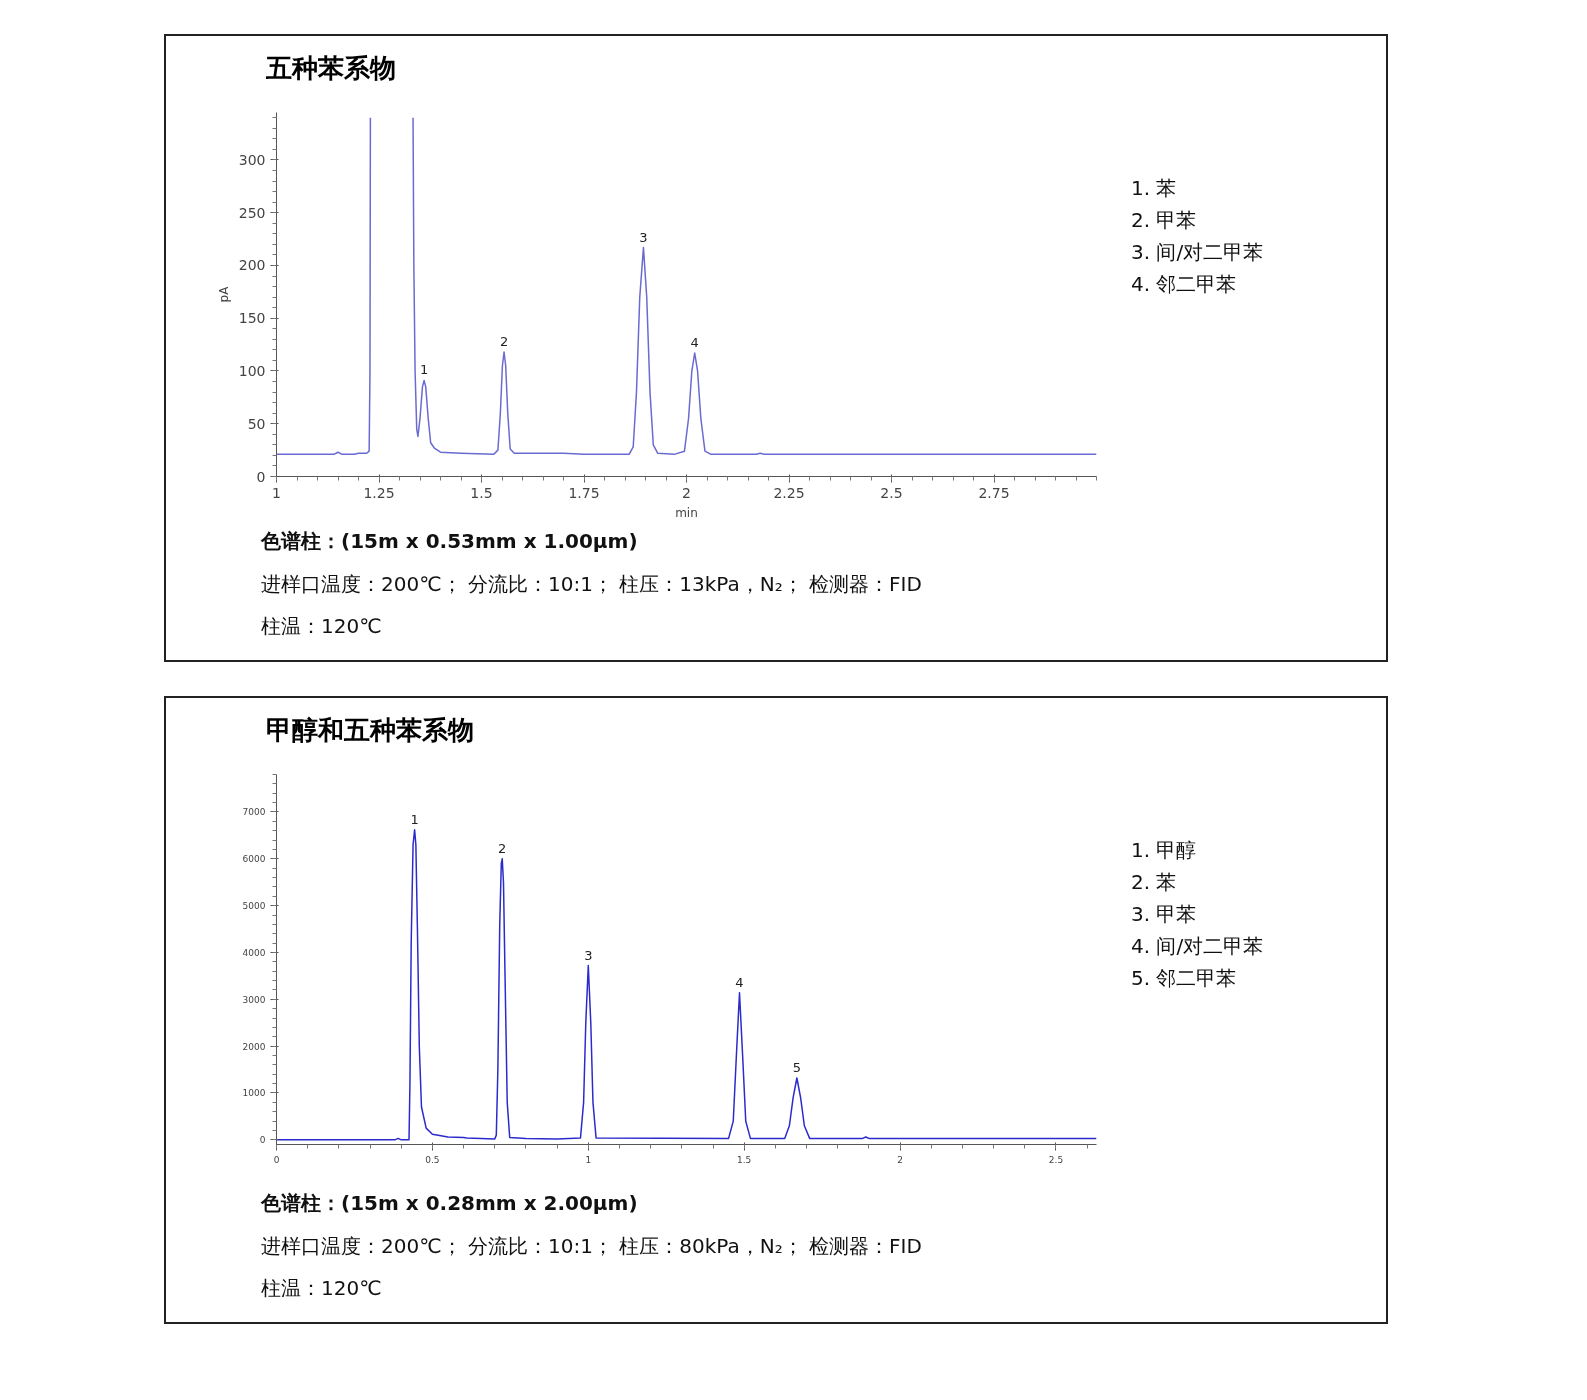  I want to click on x-tick-label: 1.25, so click(379, 492).